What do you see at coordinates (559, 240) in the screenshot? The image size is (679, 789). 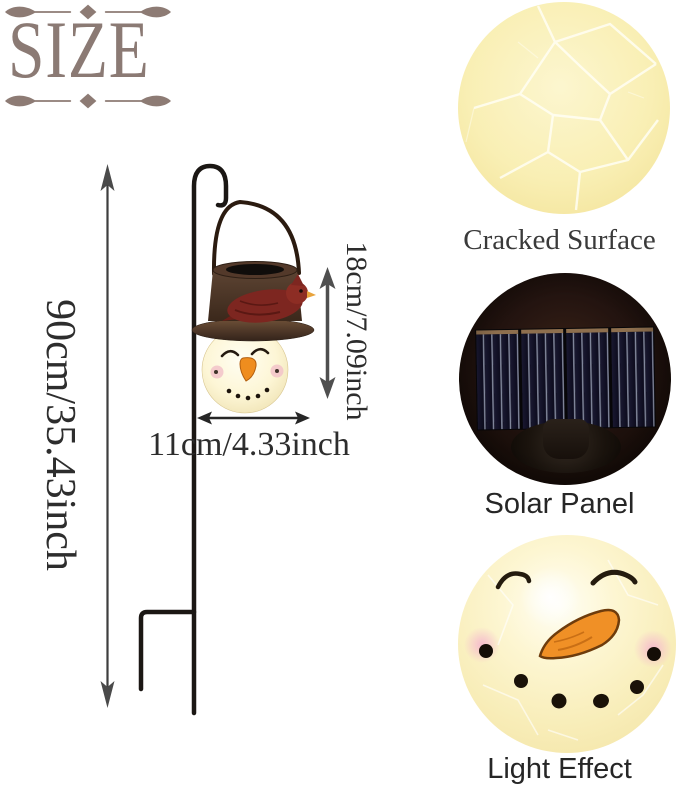 I see `cracked-surface-caption: Cracked Surface` at bounding box center [559, 240].